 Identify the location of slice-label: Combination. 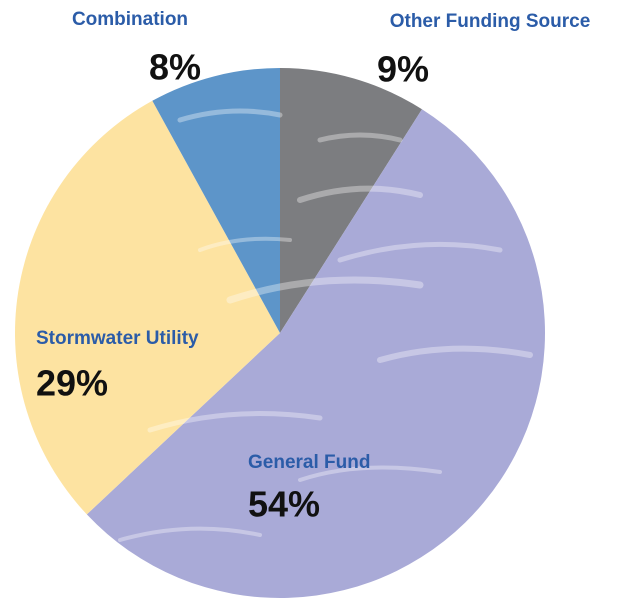
(130, 19).